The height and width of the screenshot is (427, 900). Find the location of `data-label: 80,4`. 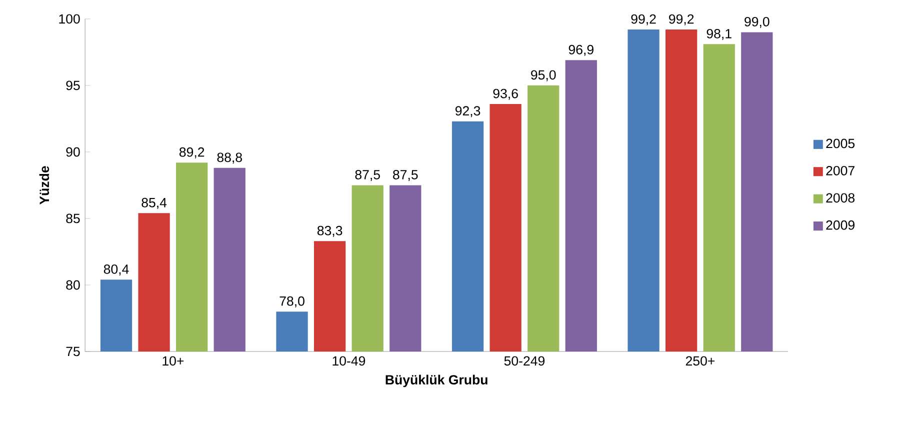

data-label: 80,4 is located at coordinates (116, 270).